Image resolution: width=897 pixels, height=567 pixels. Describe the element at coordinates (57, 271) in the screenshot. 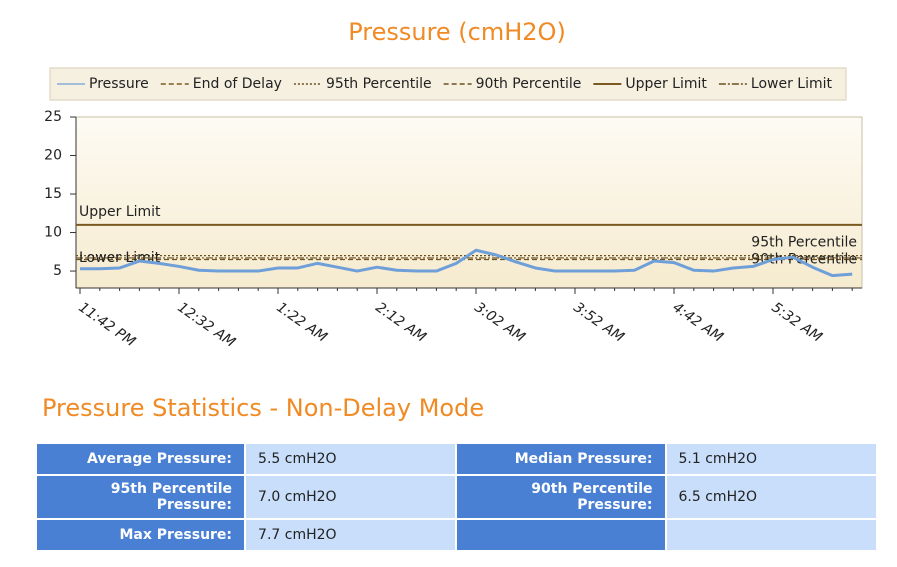

I see `y-tick-label: 5` at that location.